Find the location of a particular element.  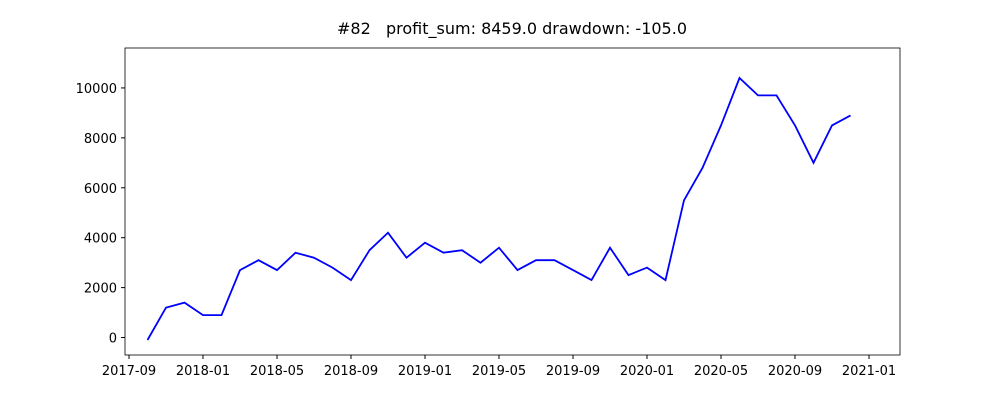

chart-title: #82 profit_sum: 8459.0 drawdown: -105.0 is located at coordinates (512, 29).